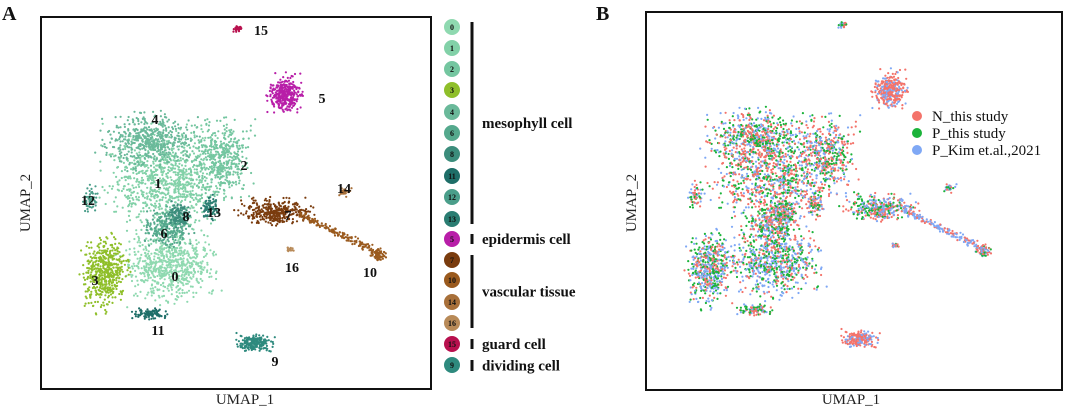  Describe the element at coordinates (265, 339) in the screenshot. I see `cluster-9-point` at that location.